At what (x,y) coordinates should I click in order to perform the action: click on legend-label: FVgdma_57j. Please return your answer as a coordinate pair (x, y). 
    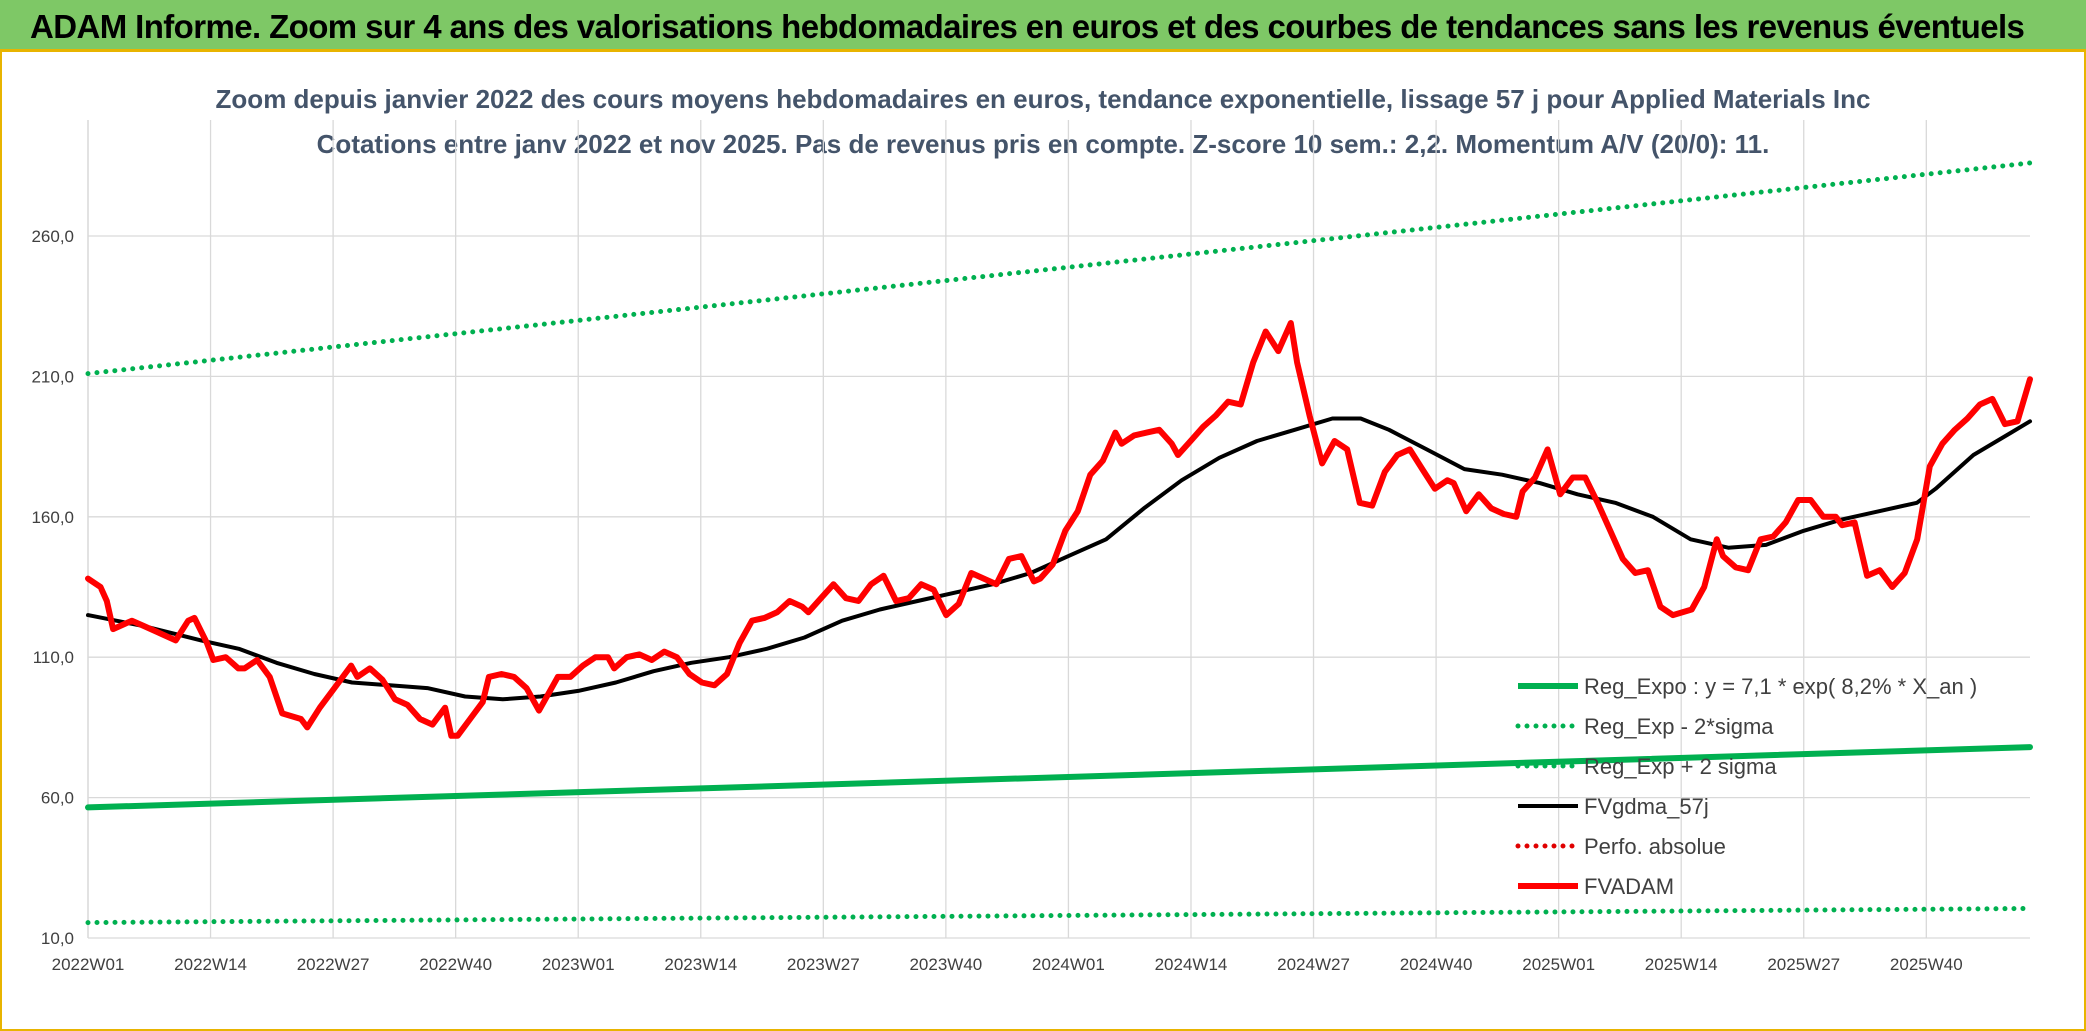
    Looking at the image, I should click on (1646, 806).